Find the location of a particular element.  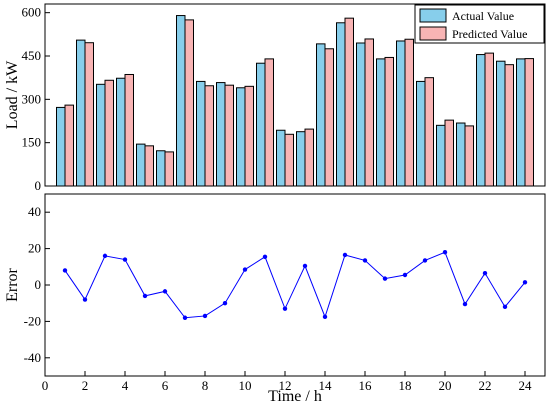

bottom-y-axis-ticks: -40 -20 0 20 40 is located at coordinates (37, 284).